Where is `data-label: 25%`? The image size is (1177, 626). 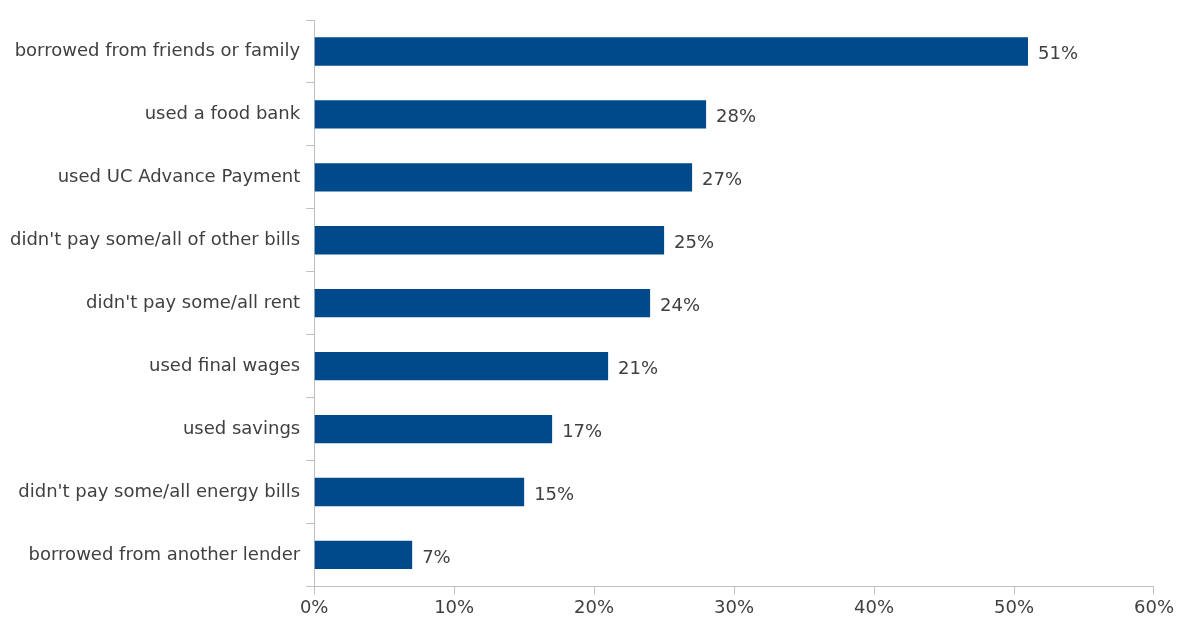
data-label: 25% is located at coordinates (694, 241).